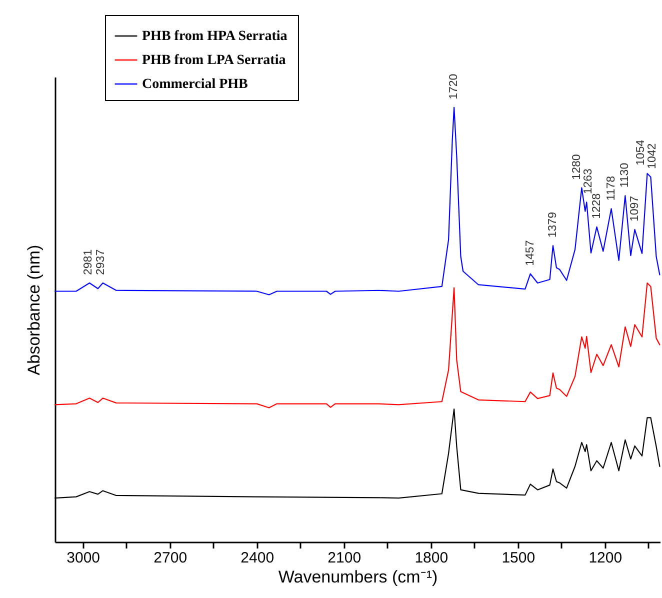 This screenshot has width=662, height=598. What do you see at coordinates (358, 577) in the screenshot?
I see `x-axis-title: Wavenumbers (cm⁻¹)` at bounding box center [358, 577].